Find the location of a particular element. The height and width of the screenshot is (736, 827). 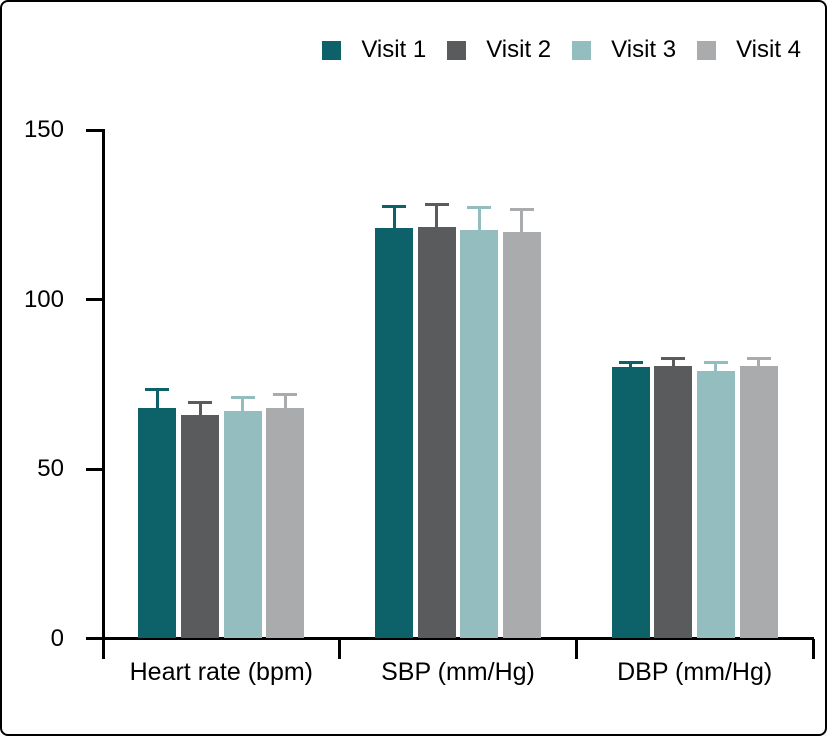

y-tick-label: 150 is located at coordinates (43, 129).